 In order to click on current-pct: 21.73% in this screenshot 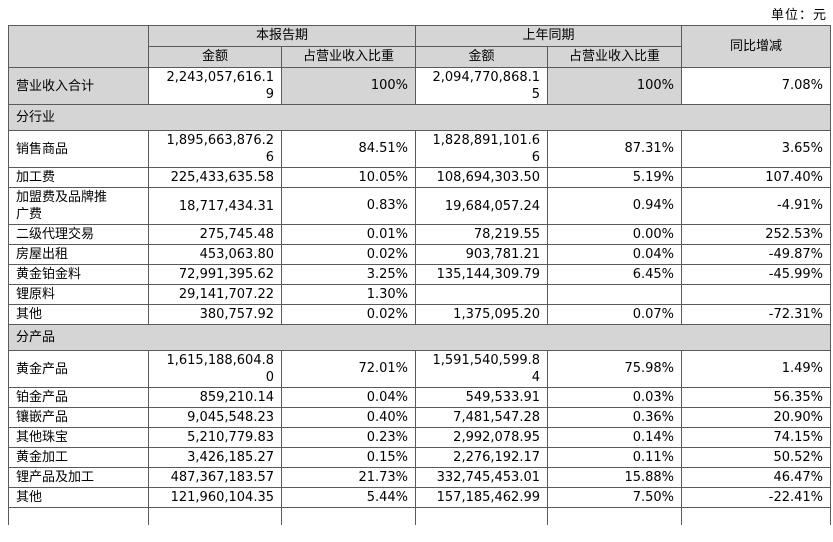, I will do `click(348, 477)`.